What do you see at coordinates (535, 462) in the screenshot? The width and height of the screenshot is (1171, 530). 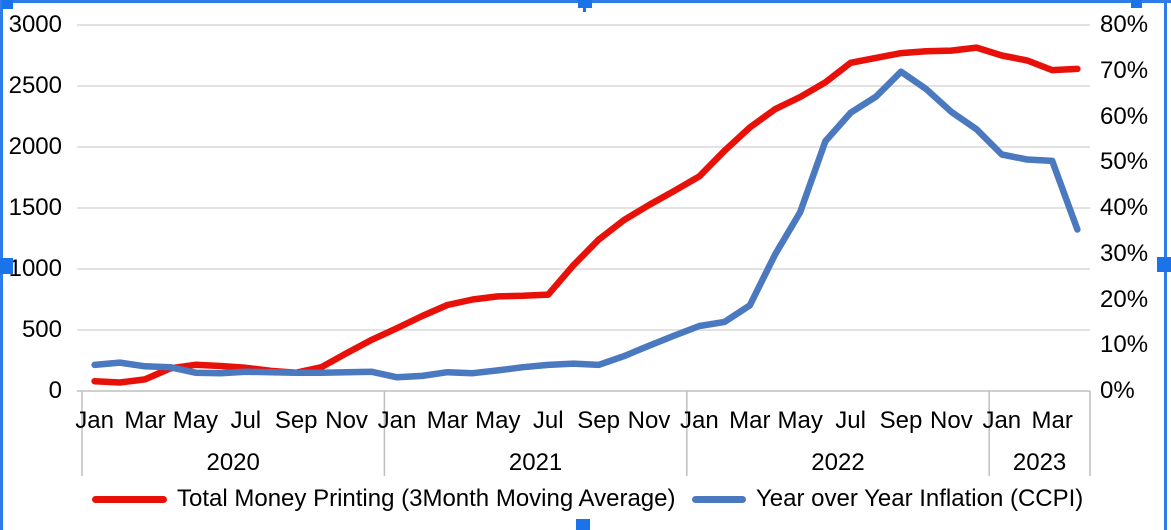 I see `x-axis-year-label: 2021` at bounding box center [535, 462].